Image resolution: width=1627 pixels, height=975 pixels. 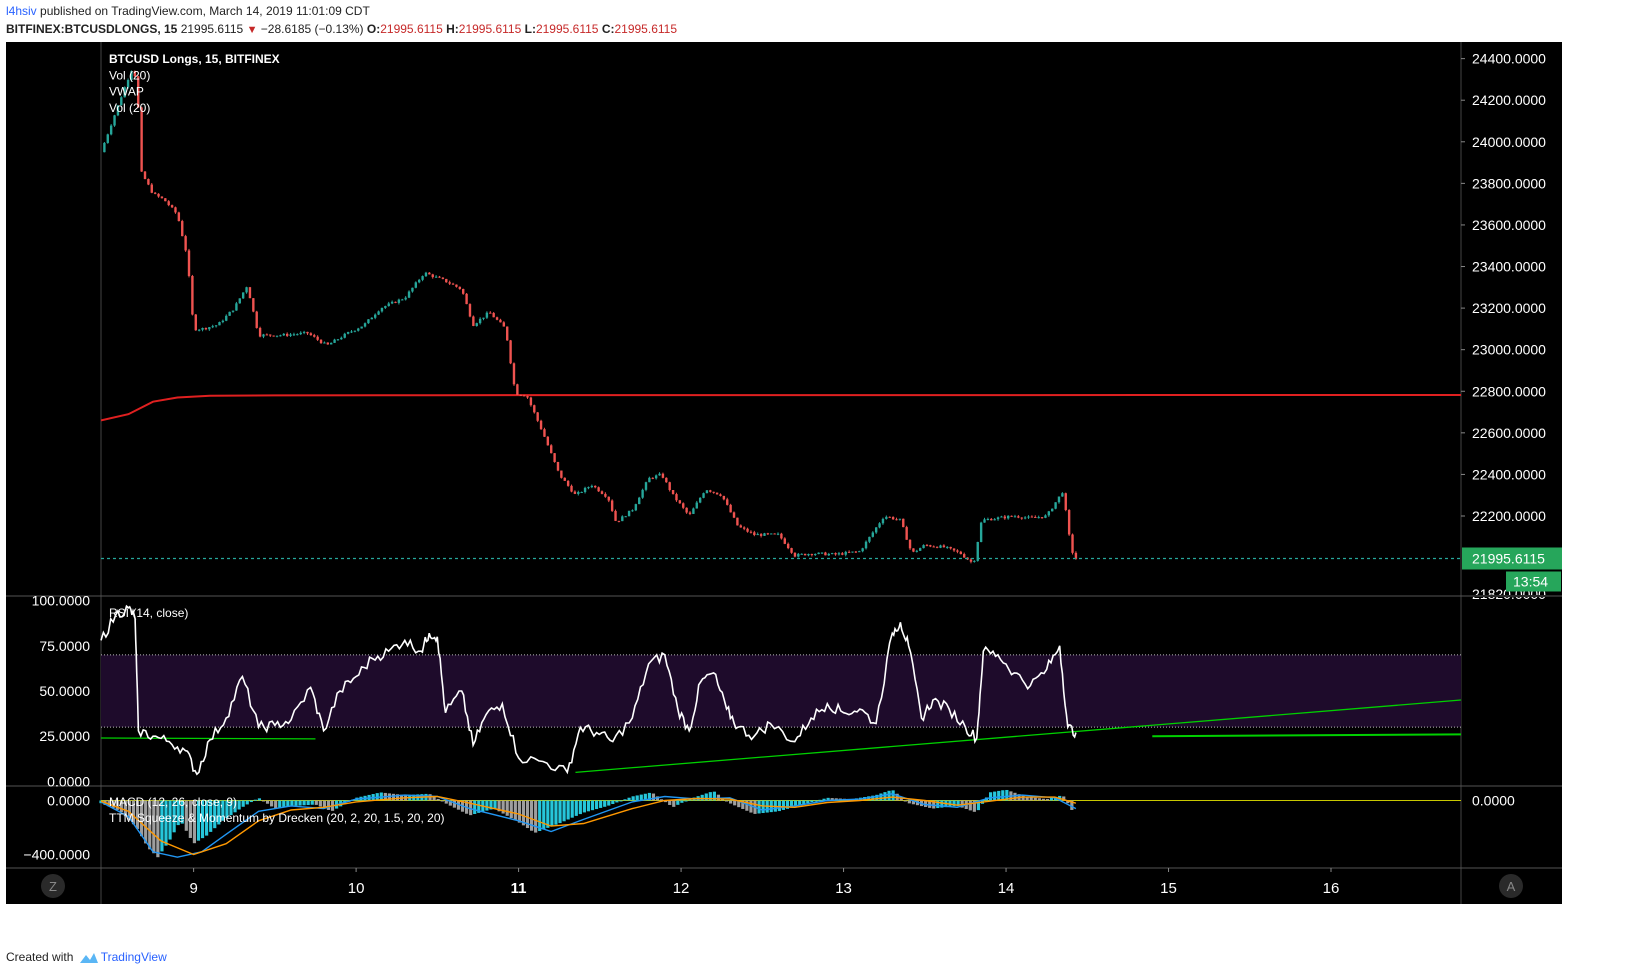 I want to click on macd-legend-item: MACD (12, 26, close, 9), so click(x=173, y=802).